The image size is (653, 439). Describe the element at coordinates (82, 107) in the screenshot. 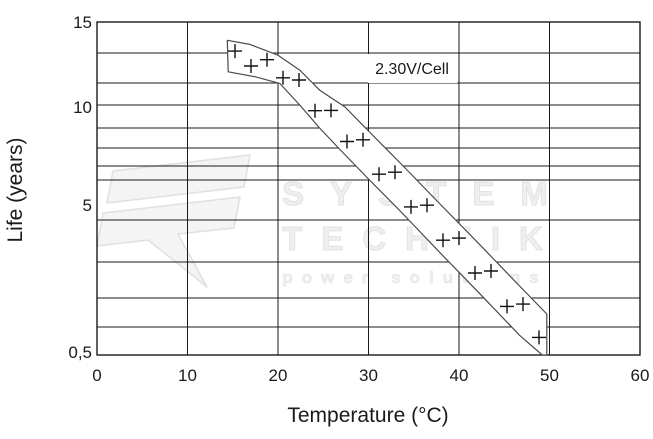

I see `y-tick-label: 10` at that location.